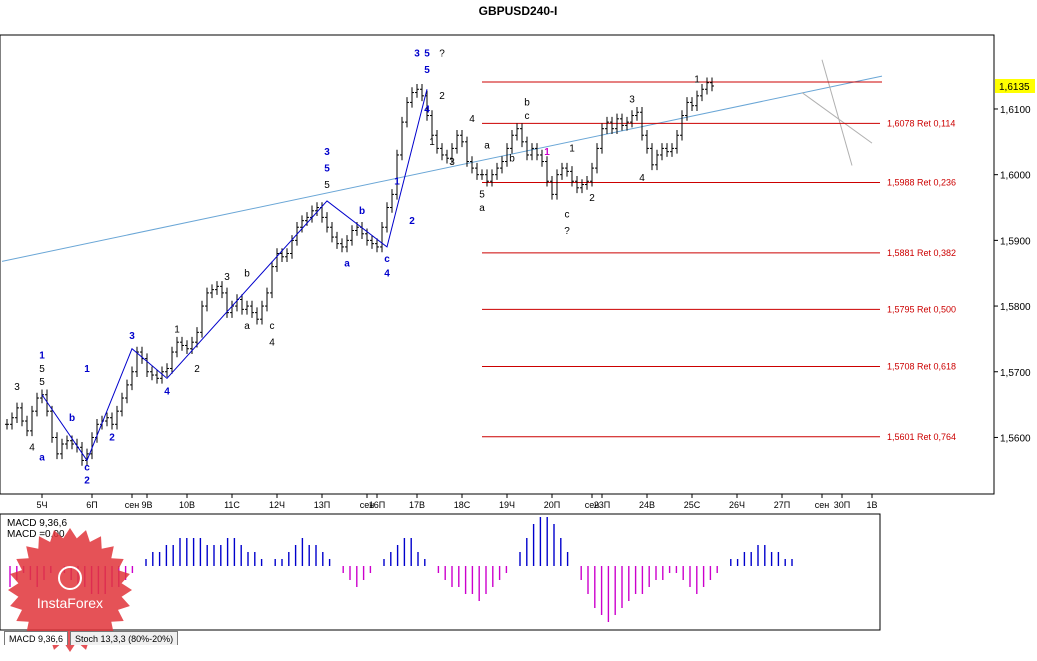 This screenshot has width=1037, height=661. Describe the element at coordinates (442, 53) in the screenshot. I see `wave-label: ?` at that location.